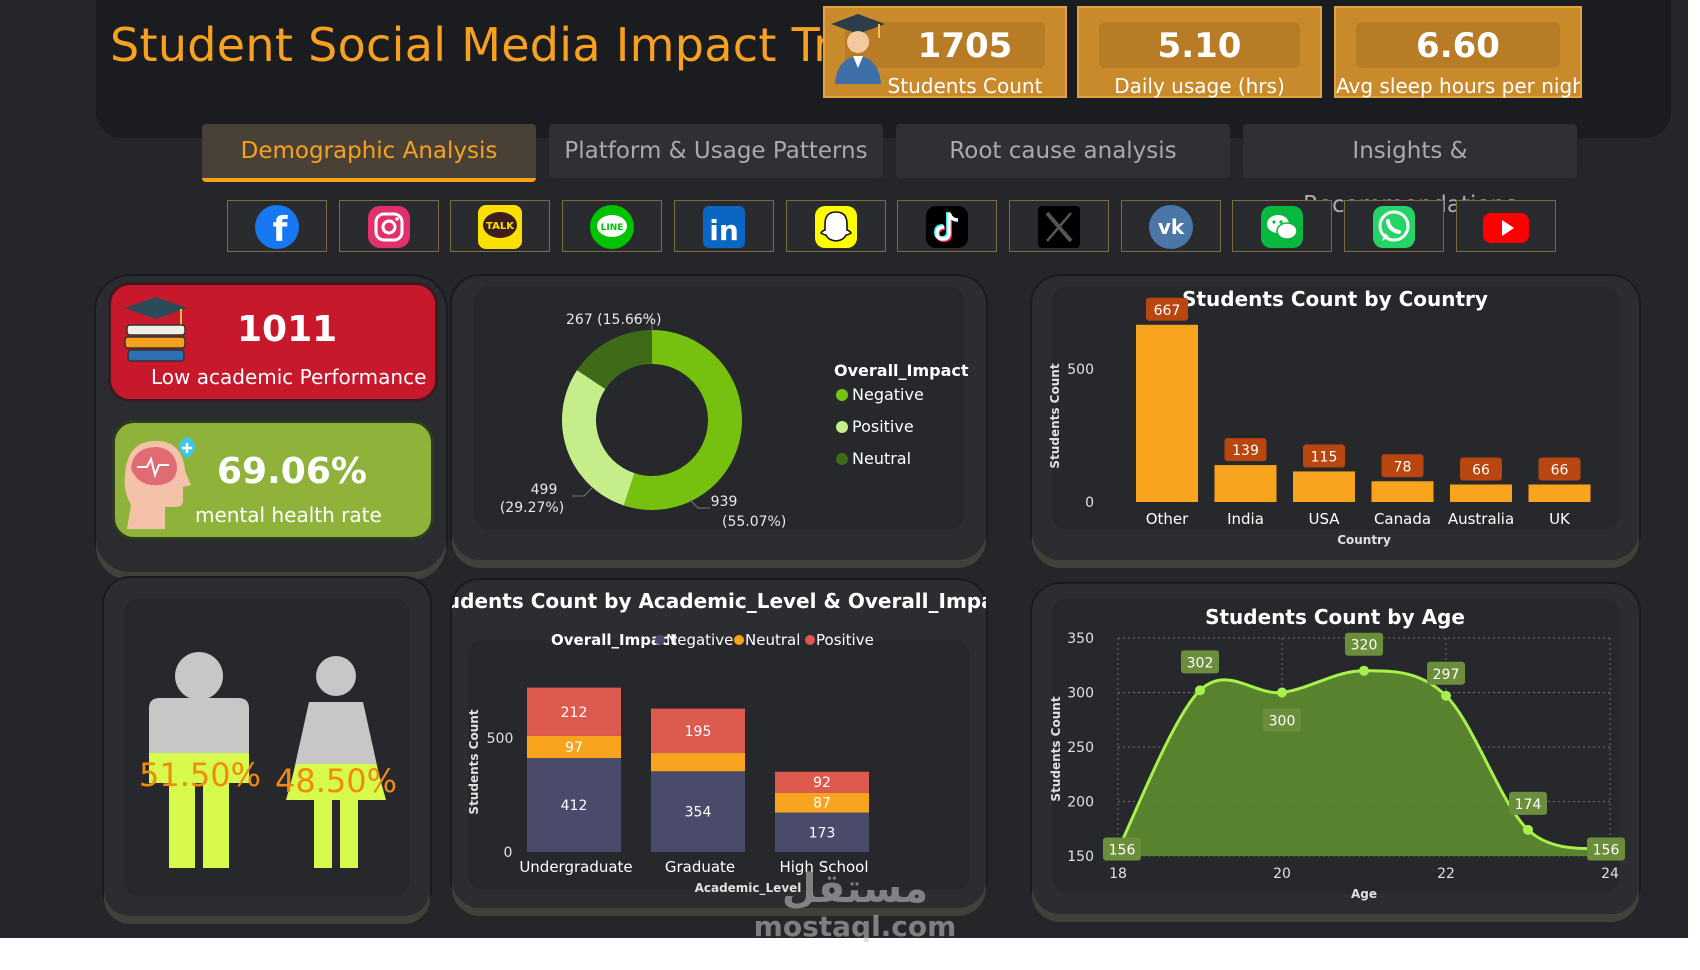  What do you see at coordinates (1403, 467) in the screenshot?
I see `country-value-canada: 78` at bounding box center [1403, 467].